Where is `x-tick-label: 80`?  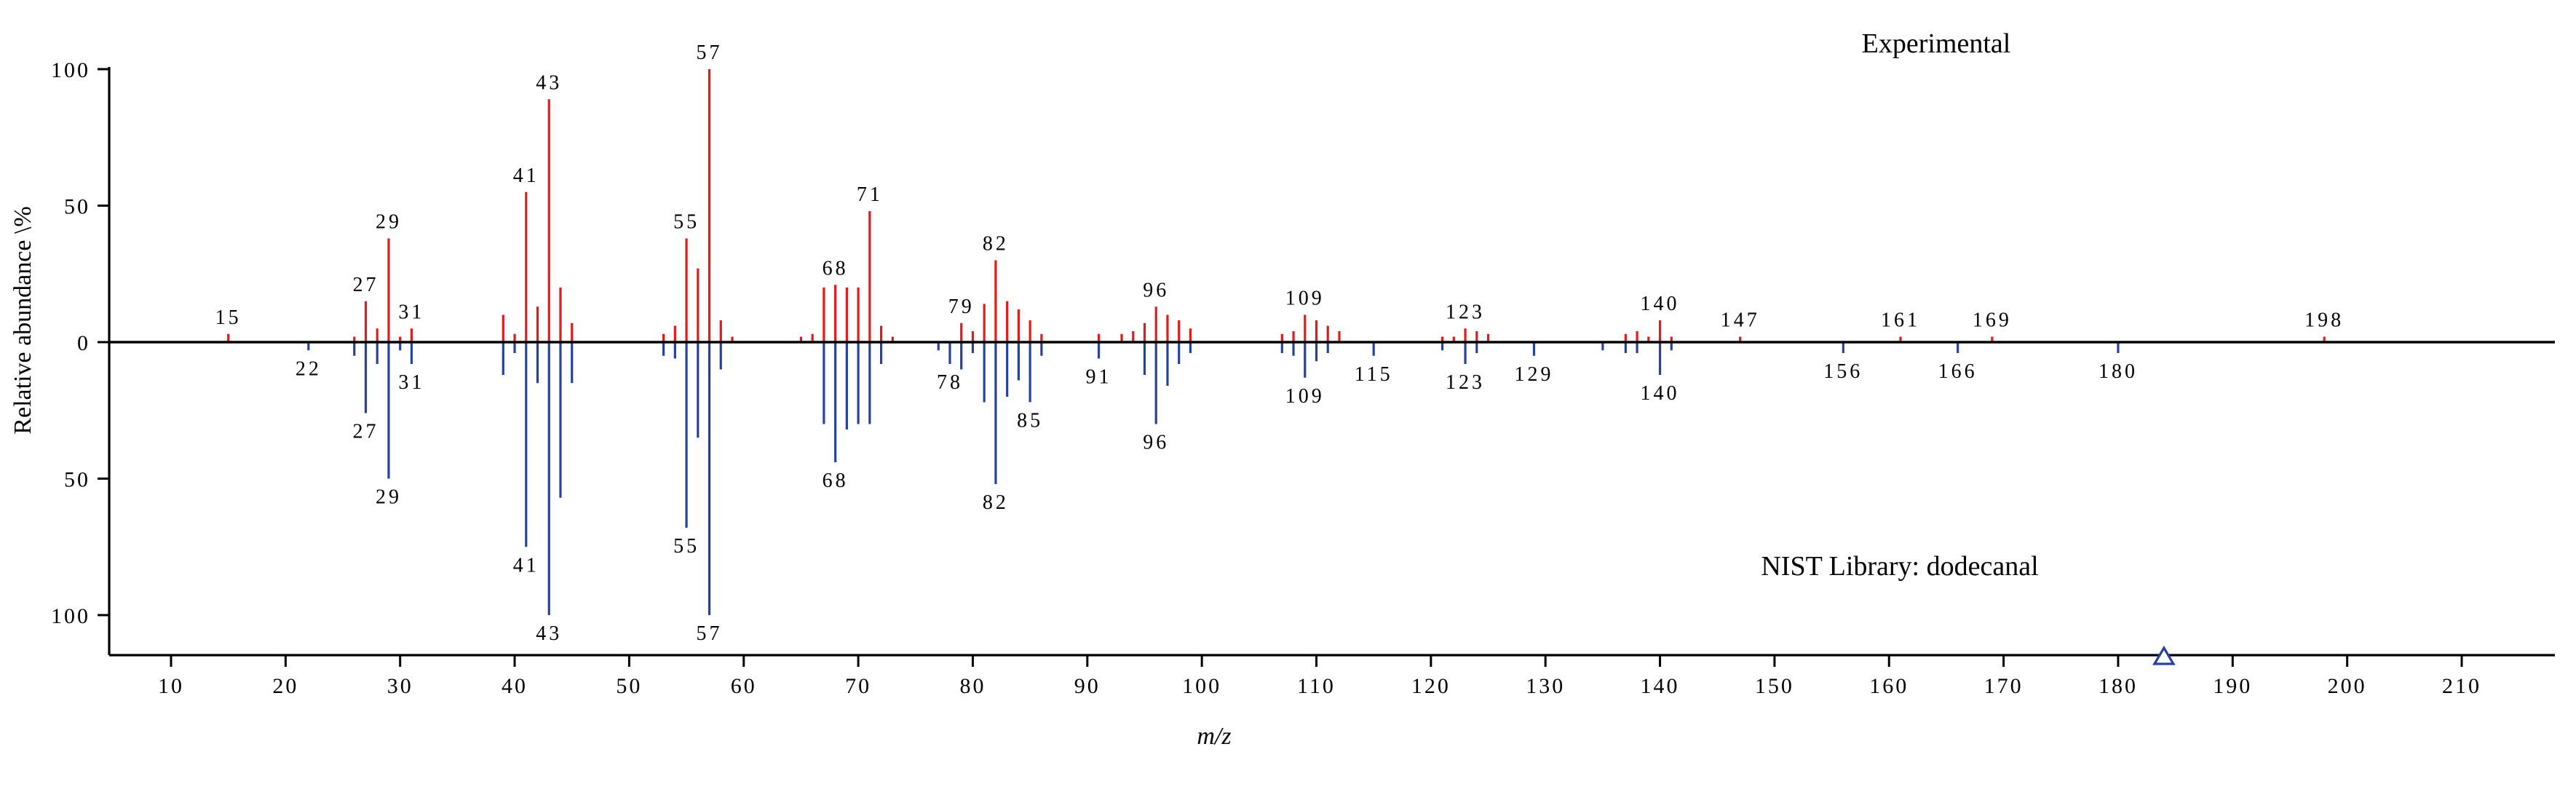 x-tick-label: 80 is located at coordinates (972, 686).